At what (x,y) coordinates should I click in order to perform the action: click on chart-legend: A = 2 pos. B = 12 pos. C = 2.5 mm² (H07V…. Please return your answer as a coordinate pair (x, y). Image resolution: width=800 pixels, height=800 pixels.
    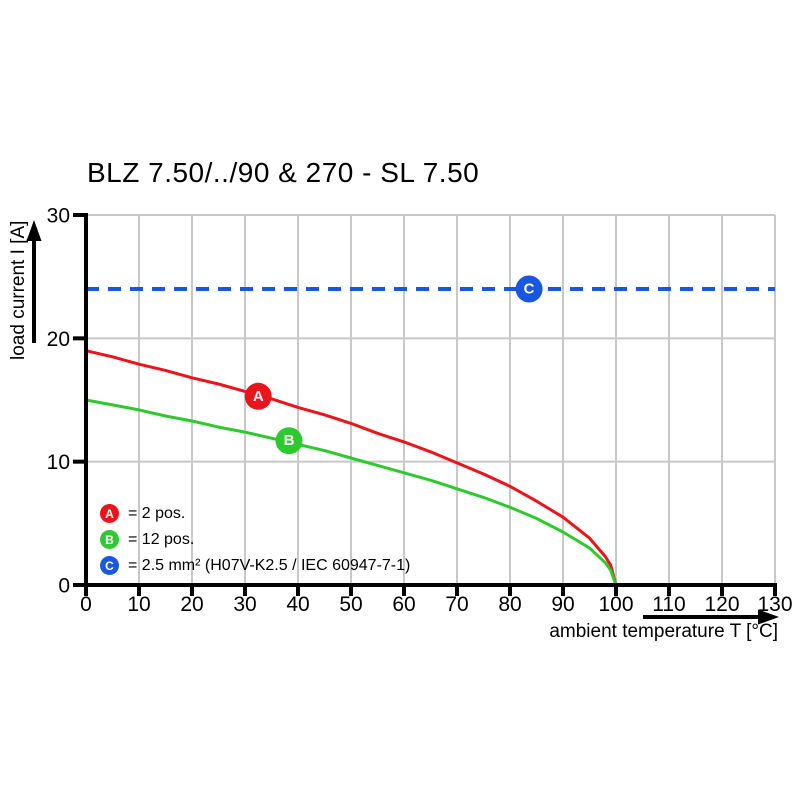
    Looking at the image, I should click on (255, 543).